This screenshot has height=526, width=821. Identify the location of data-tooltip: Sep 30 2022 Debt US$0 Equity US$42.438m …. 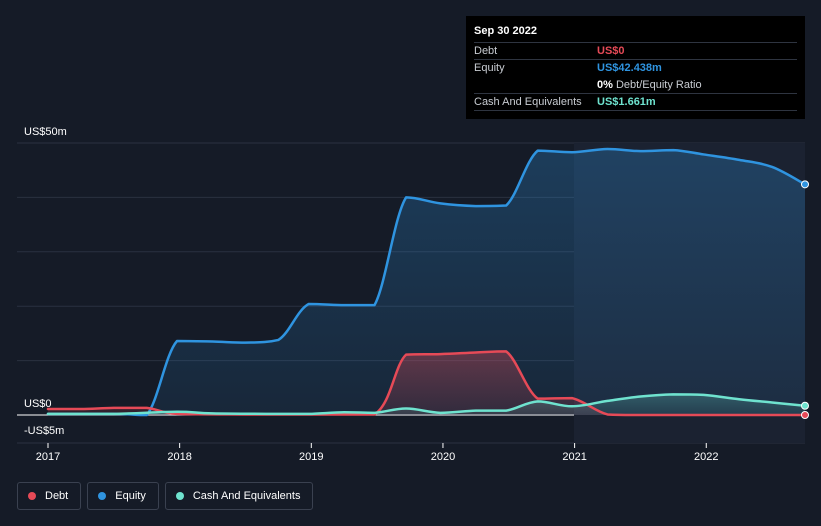
(635, 67).